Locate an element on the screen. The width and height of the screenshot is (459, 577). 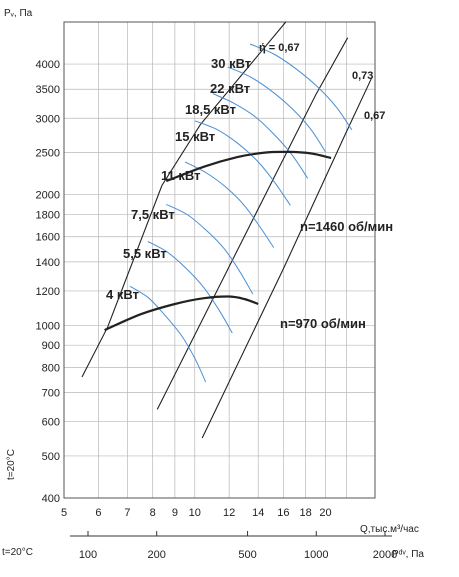
y-tick-label: 1600 is located at coordinates (48, 238).